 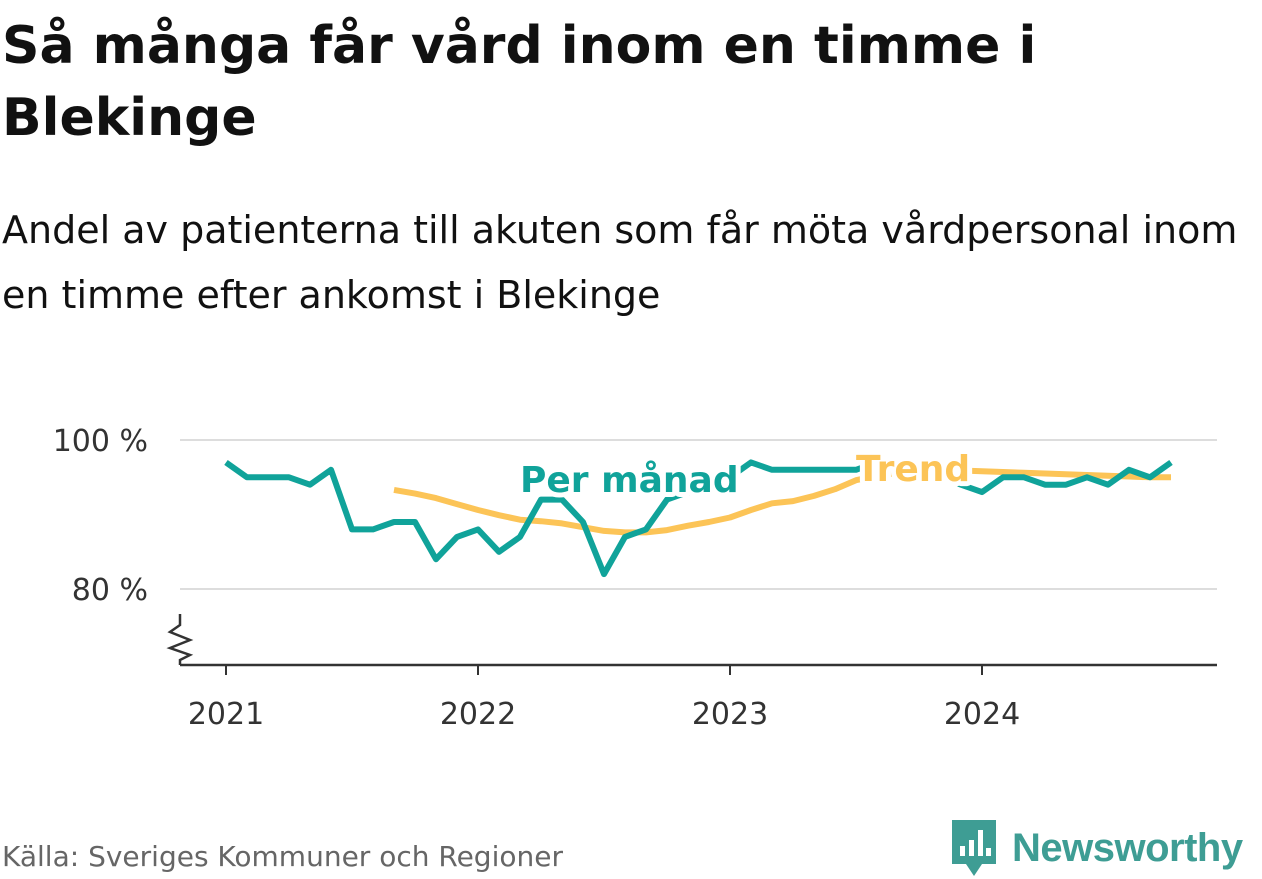 I want to click on monthly-series-line, so click(x=698, y=518).